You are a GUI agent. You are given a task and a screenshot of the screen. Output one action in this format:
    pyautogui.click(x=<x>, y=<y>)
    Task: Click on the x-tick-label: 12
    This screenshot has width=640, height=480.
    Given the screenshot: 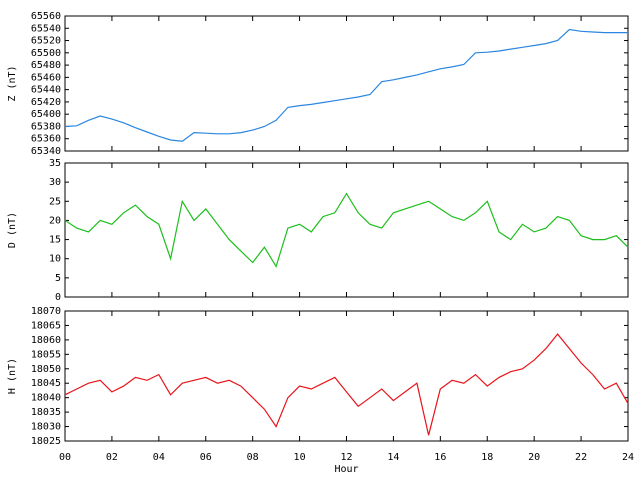 What is the action you would take?
    pyautogui.click(x=346, y=457)
    